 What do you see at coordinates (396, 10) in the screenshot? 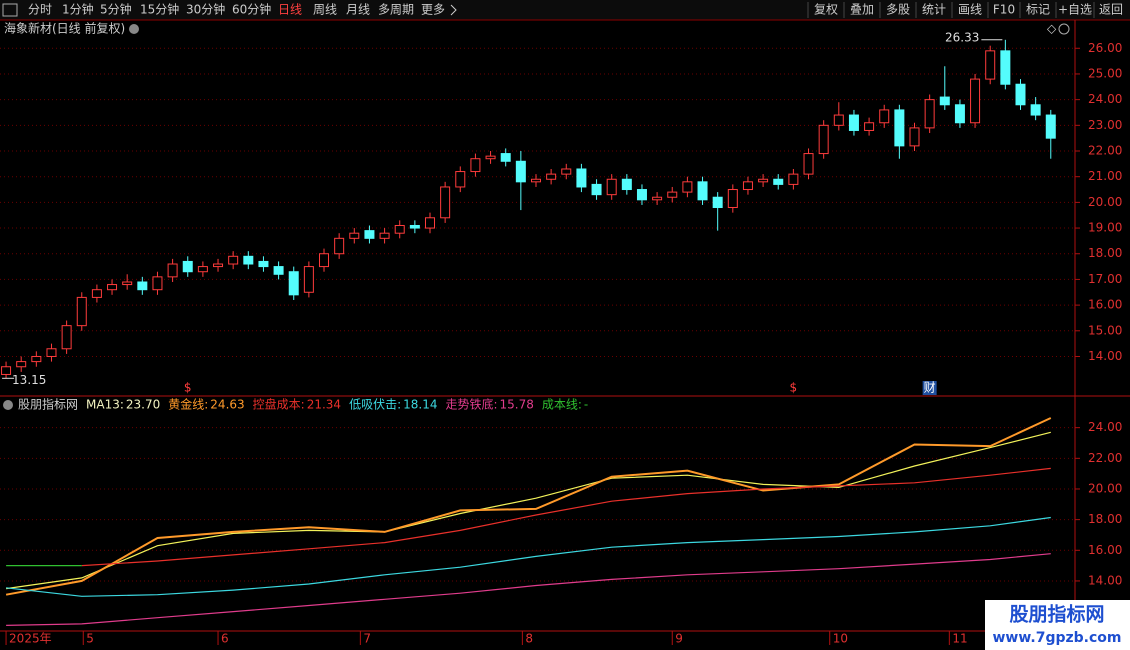
I see `toolbar-tab: 多周期` at bounding box center [396, 10].